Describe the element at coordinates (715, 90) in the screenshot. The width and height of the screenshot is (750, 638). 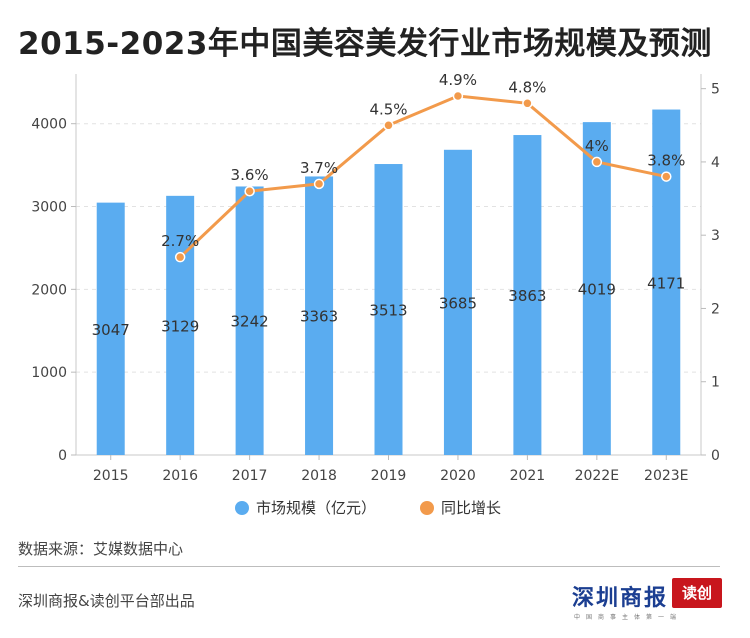
I see `y-right-tick-label: 5` at that location.